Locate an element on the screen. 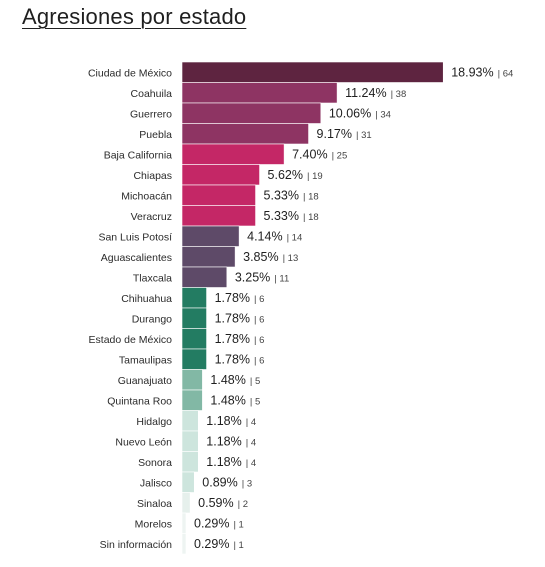 This screenshot has width=545, height=567. category-label: Puebla is located at coordinates (155, 135).